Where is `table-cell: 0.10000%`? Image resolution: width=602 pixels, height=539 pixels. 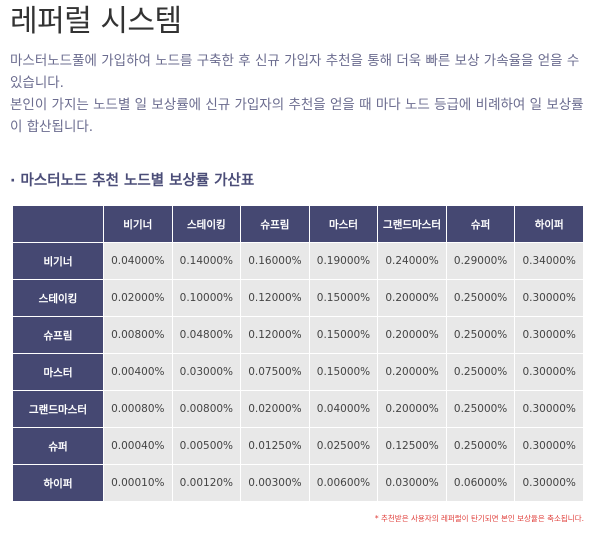 table-cell: 0.10000% is located at coordinates (206, 298).